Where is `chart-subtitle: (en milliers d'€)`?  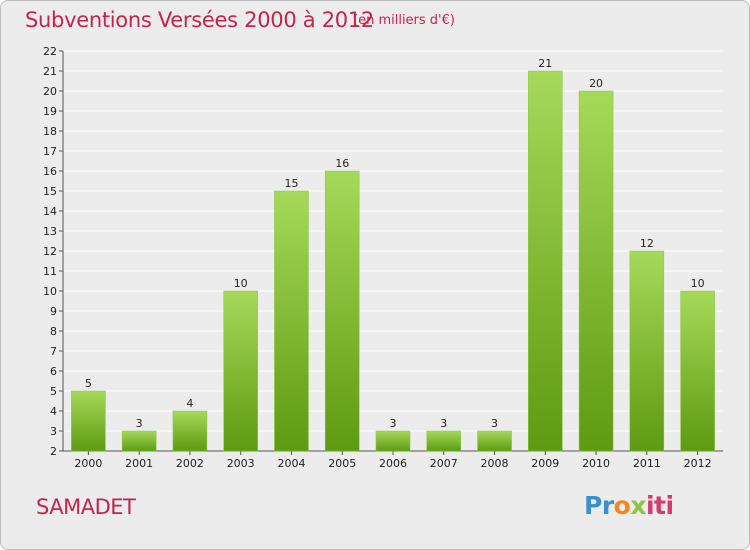 chart-subtitle: (en milliers d'€) is located at coordinates (404, 20).